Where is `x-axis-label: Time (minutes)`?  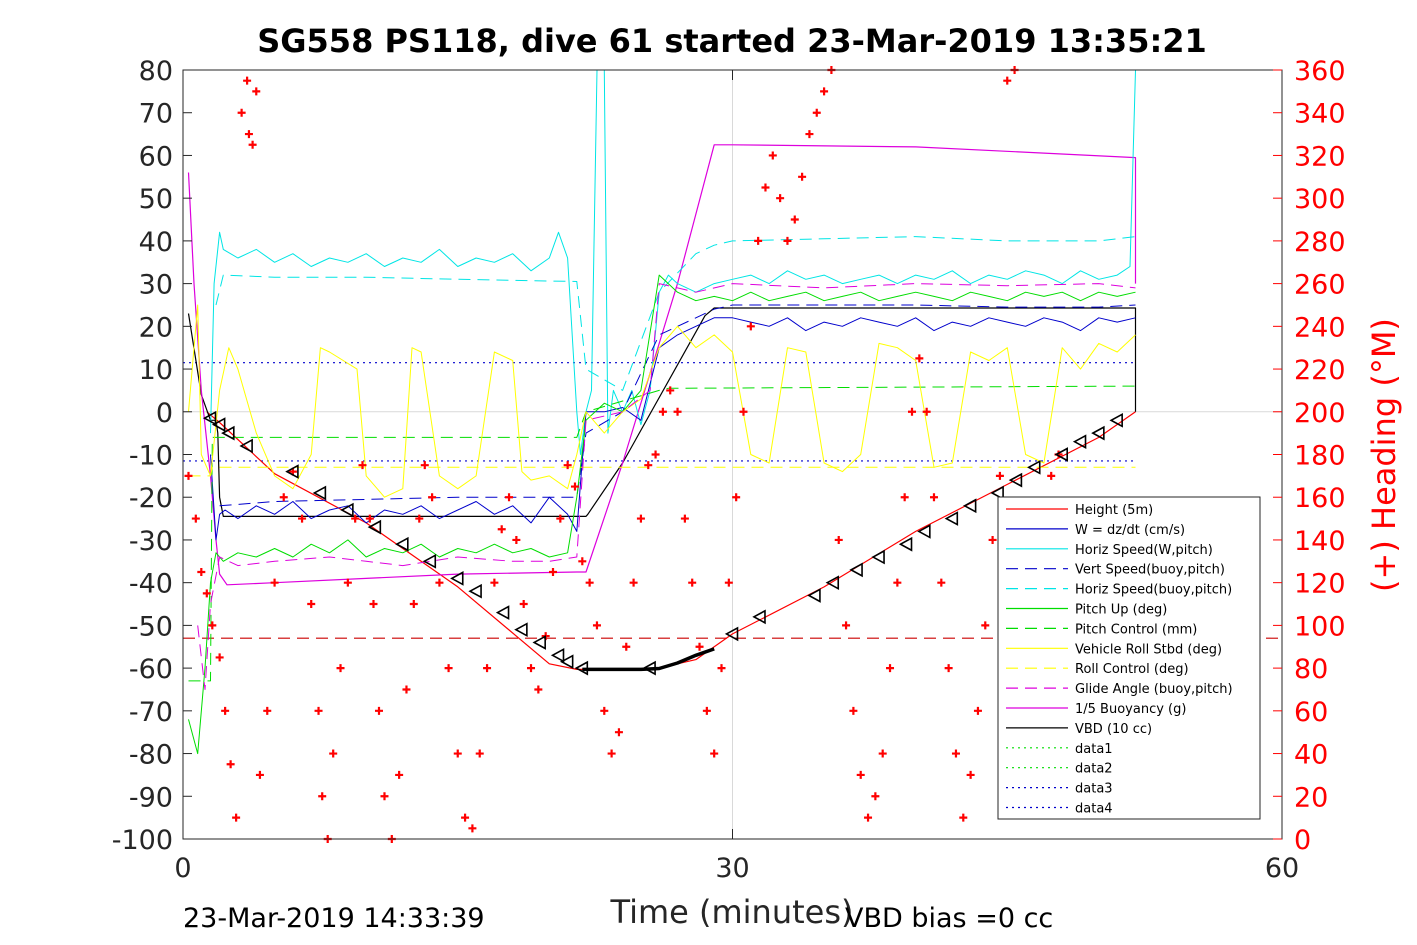
x-axis-label: Time (minutes) is located at coordinates (732, 912).